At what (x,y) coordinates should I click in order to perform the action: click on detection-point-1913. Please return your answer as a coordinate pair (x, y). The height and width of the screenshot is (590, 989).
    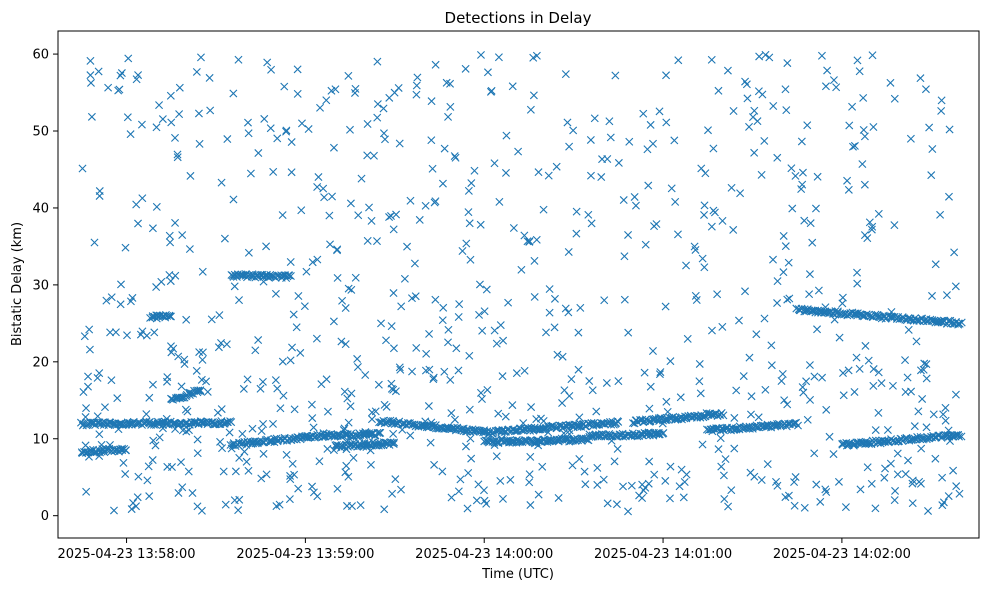
    Looking at the image, I should click on (152, 317).